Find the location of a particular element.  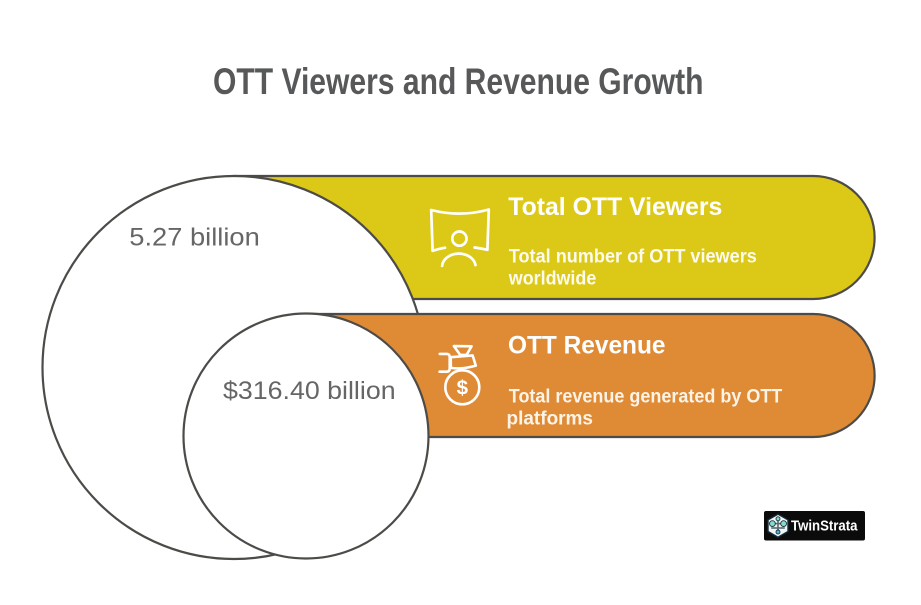

svg-text: worldwide is located at coordinates (552, 279).